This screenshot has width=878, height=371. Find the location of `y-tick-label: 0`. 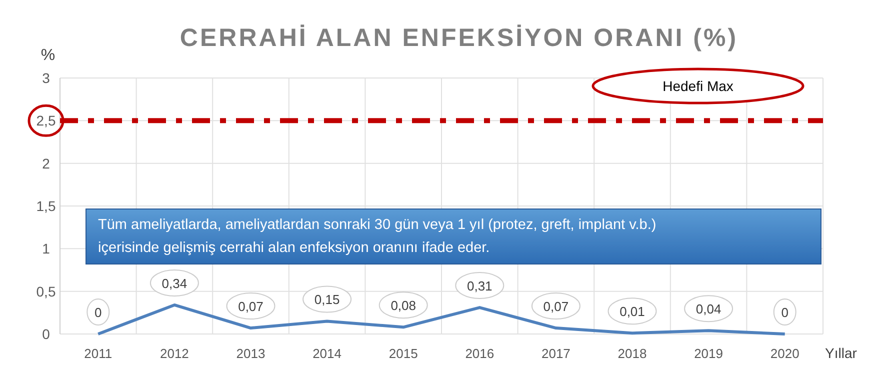

y-tick-label: 0 is located at coordinates (46, 334).